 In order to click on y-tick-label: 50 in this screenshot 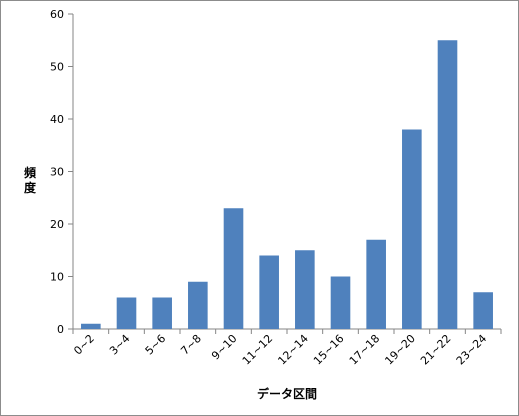, I will do `click(57, 67)`.